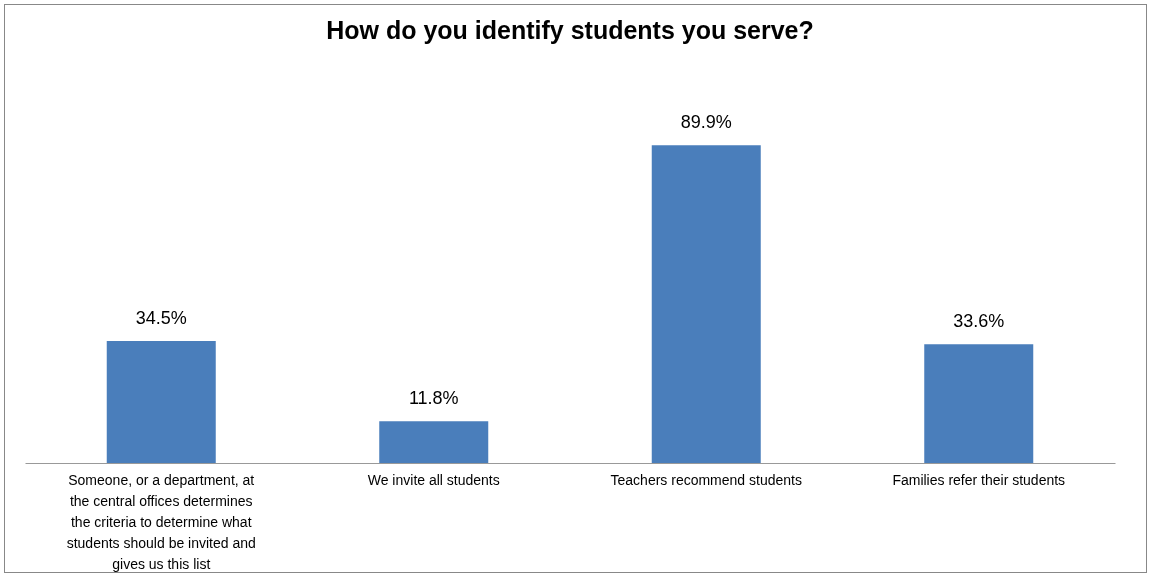 The width and height of the screenshot is (1153, 579). I want to click on chart-title: How do you identify students you serve?, so click(570, 30).